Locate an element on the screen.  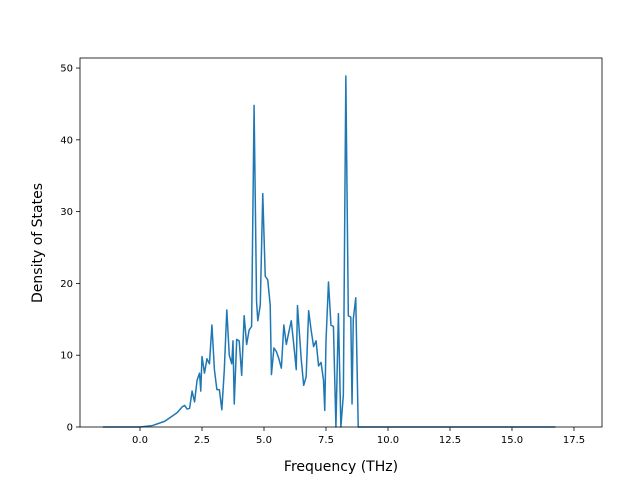
y-tick-label: 20 is located at coordinates (66, 284).